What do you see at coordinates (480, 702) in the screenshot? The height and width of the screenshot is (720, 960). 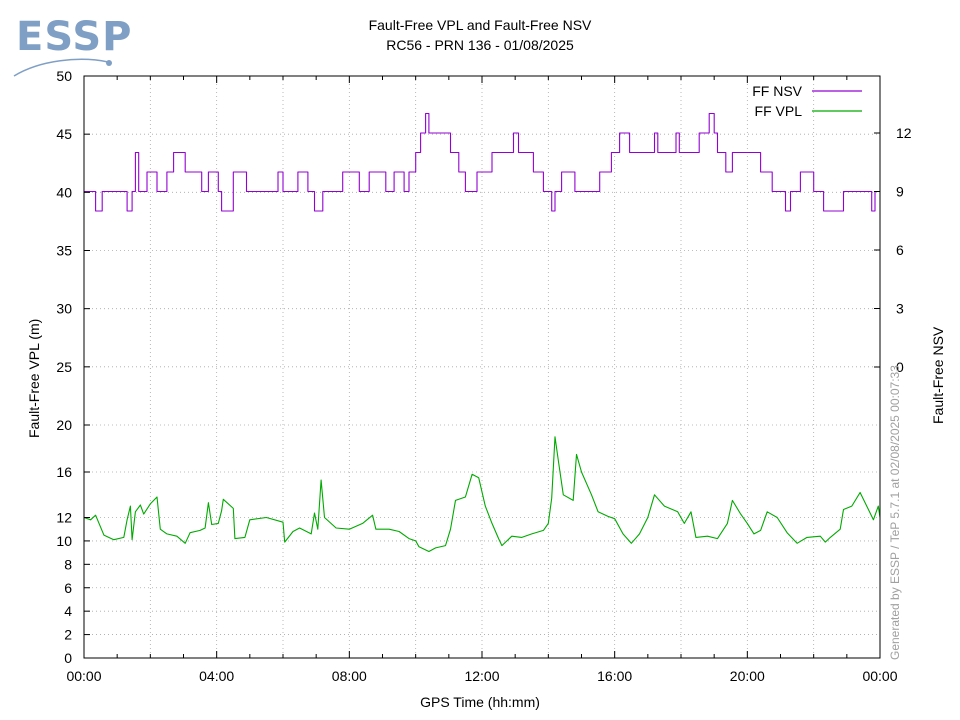 I see `x-axis-label: GPS Time (hh:mm)` at bounding box center [480, 702].